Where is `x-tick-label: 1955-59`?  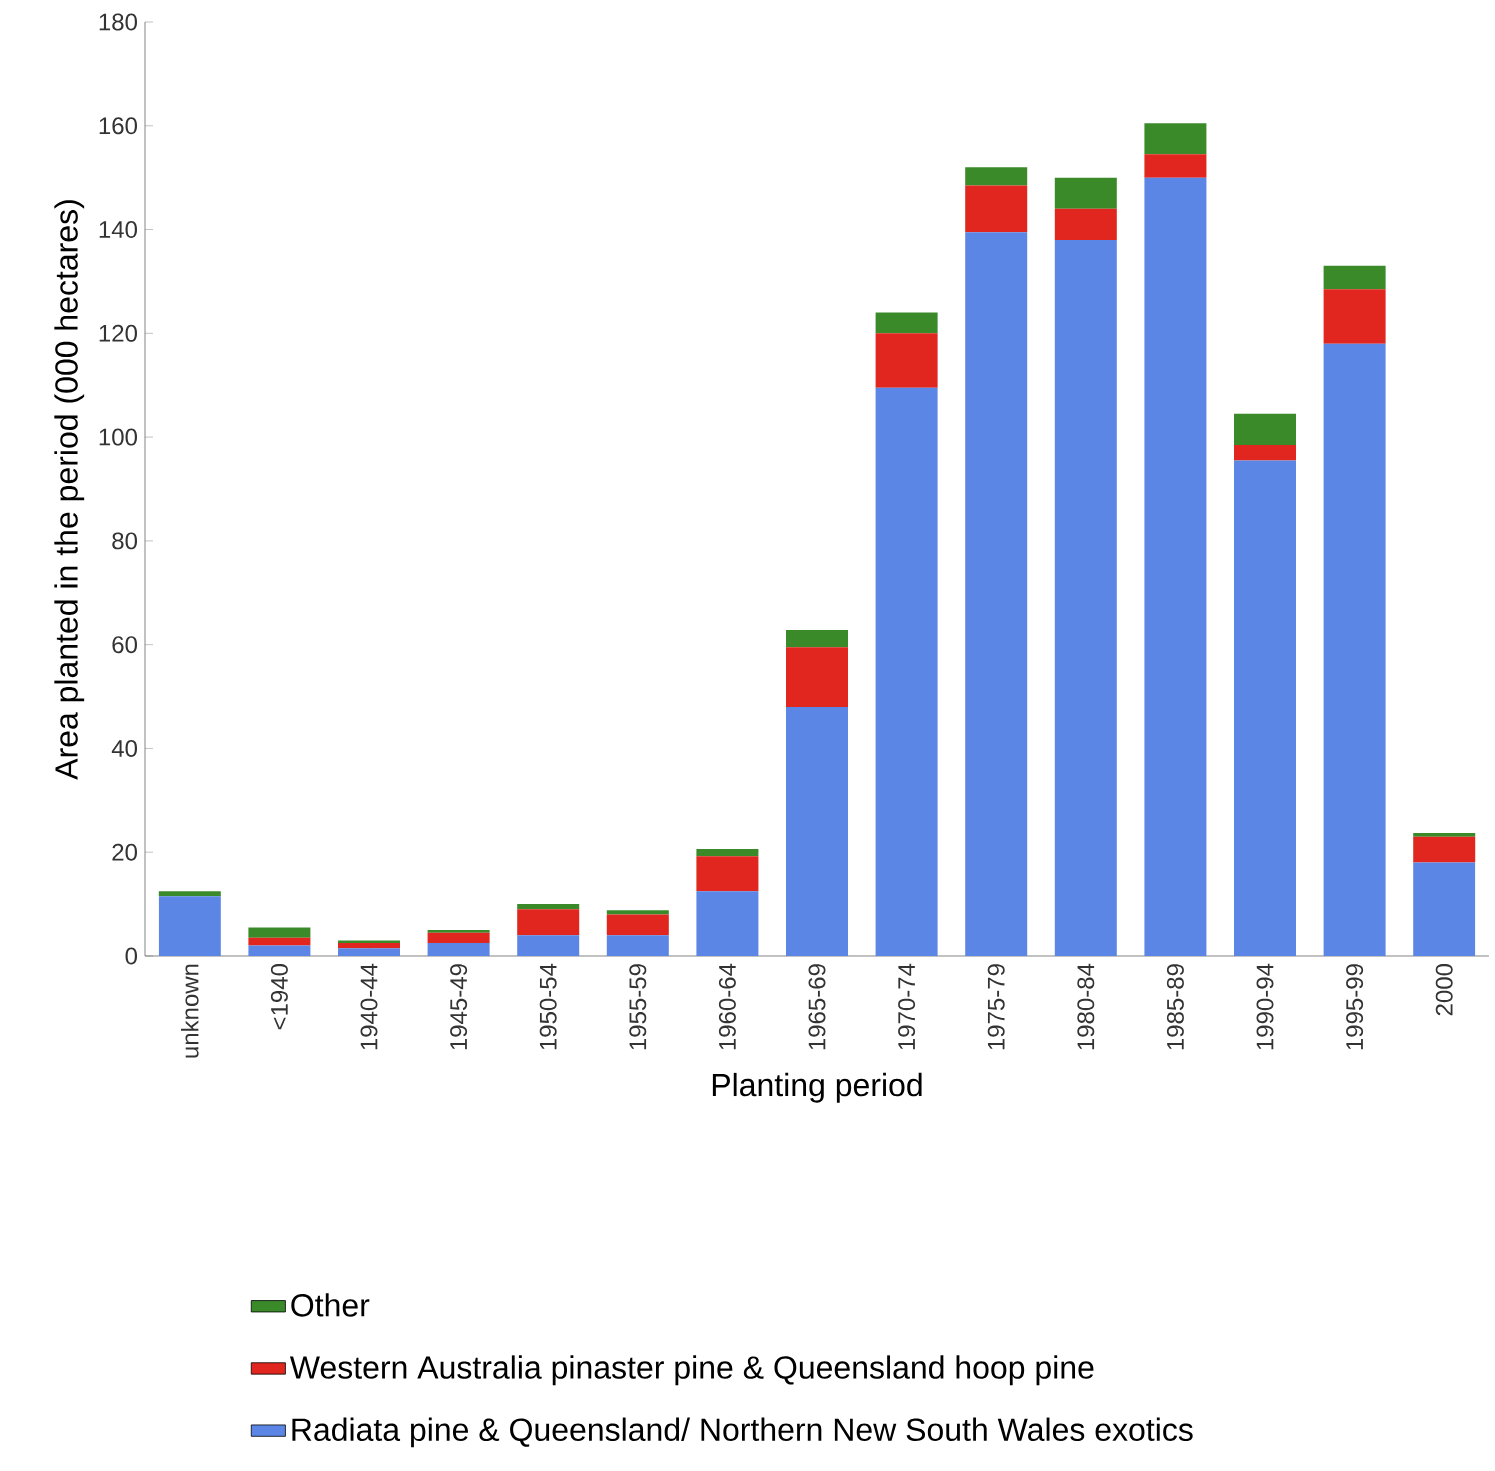 x-tick-label: 1955-59 is located at coordinates (638, 1007).